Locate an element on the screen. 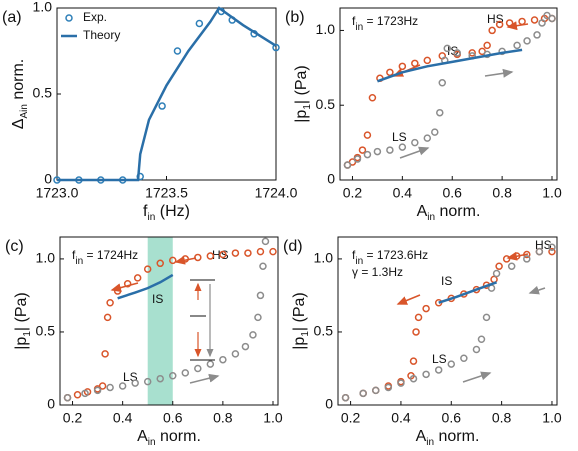 This screenshot has width=578, height=451. annotation-part: LS is located at coordinates (399, 137).